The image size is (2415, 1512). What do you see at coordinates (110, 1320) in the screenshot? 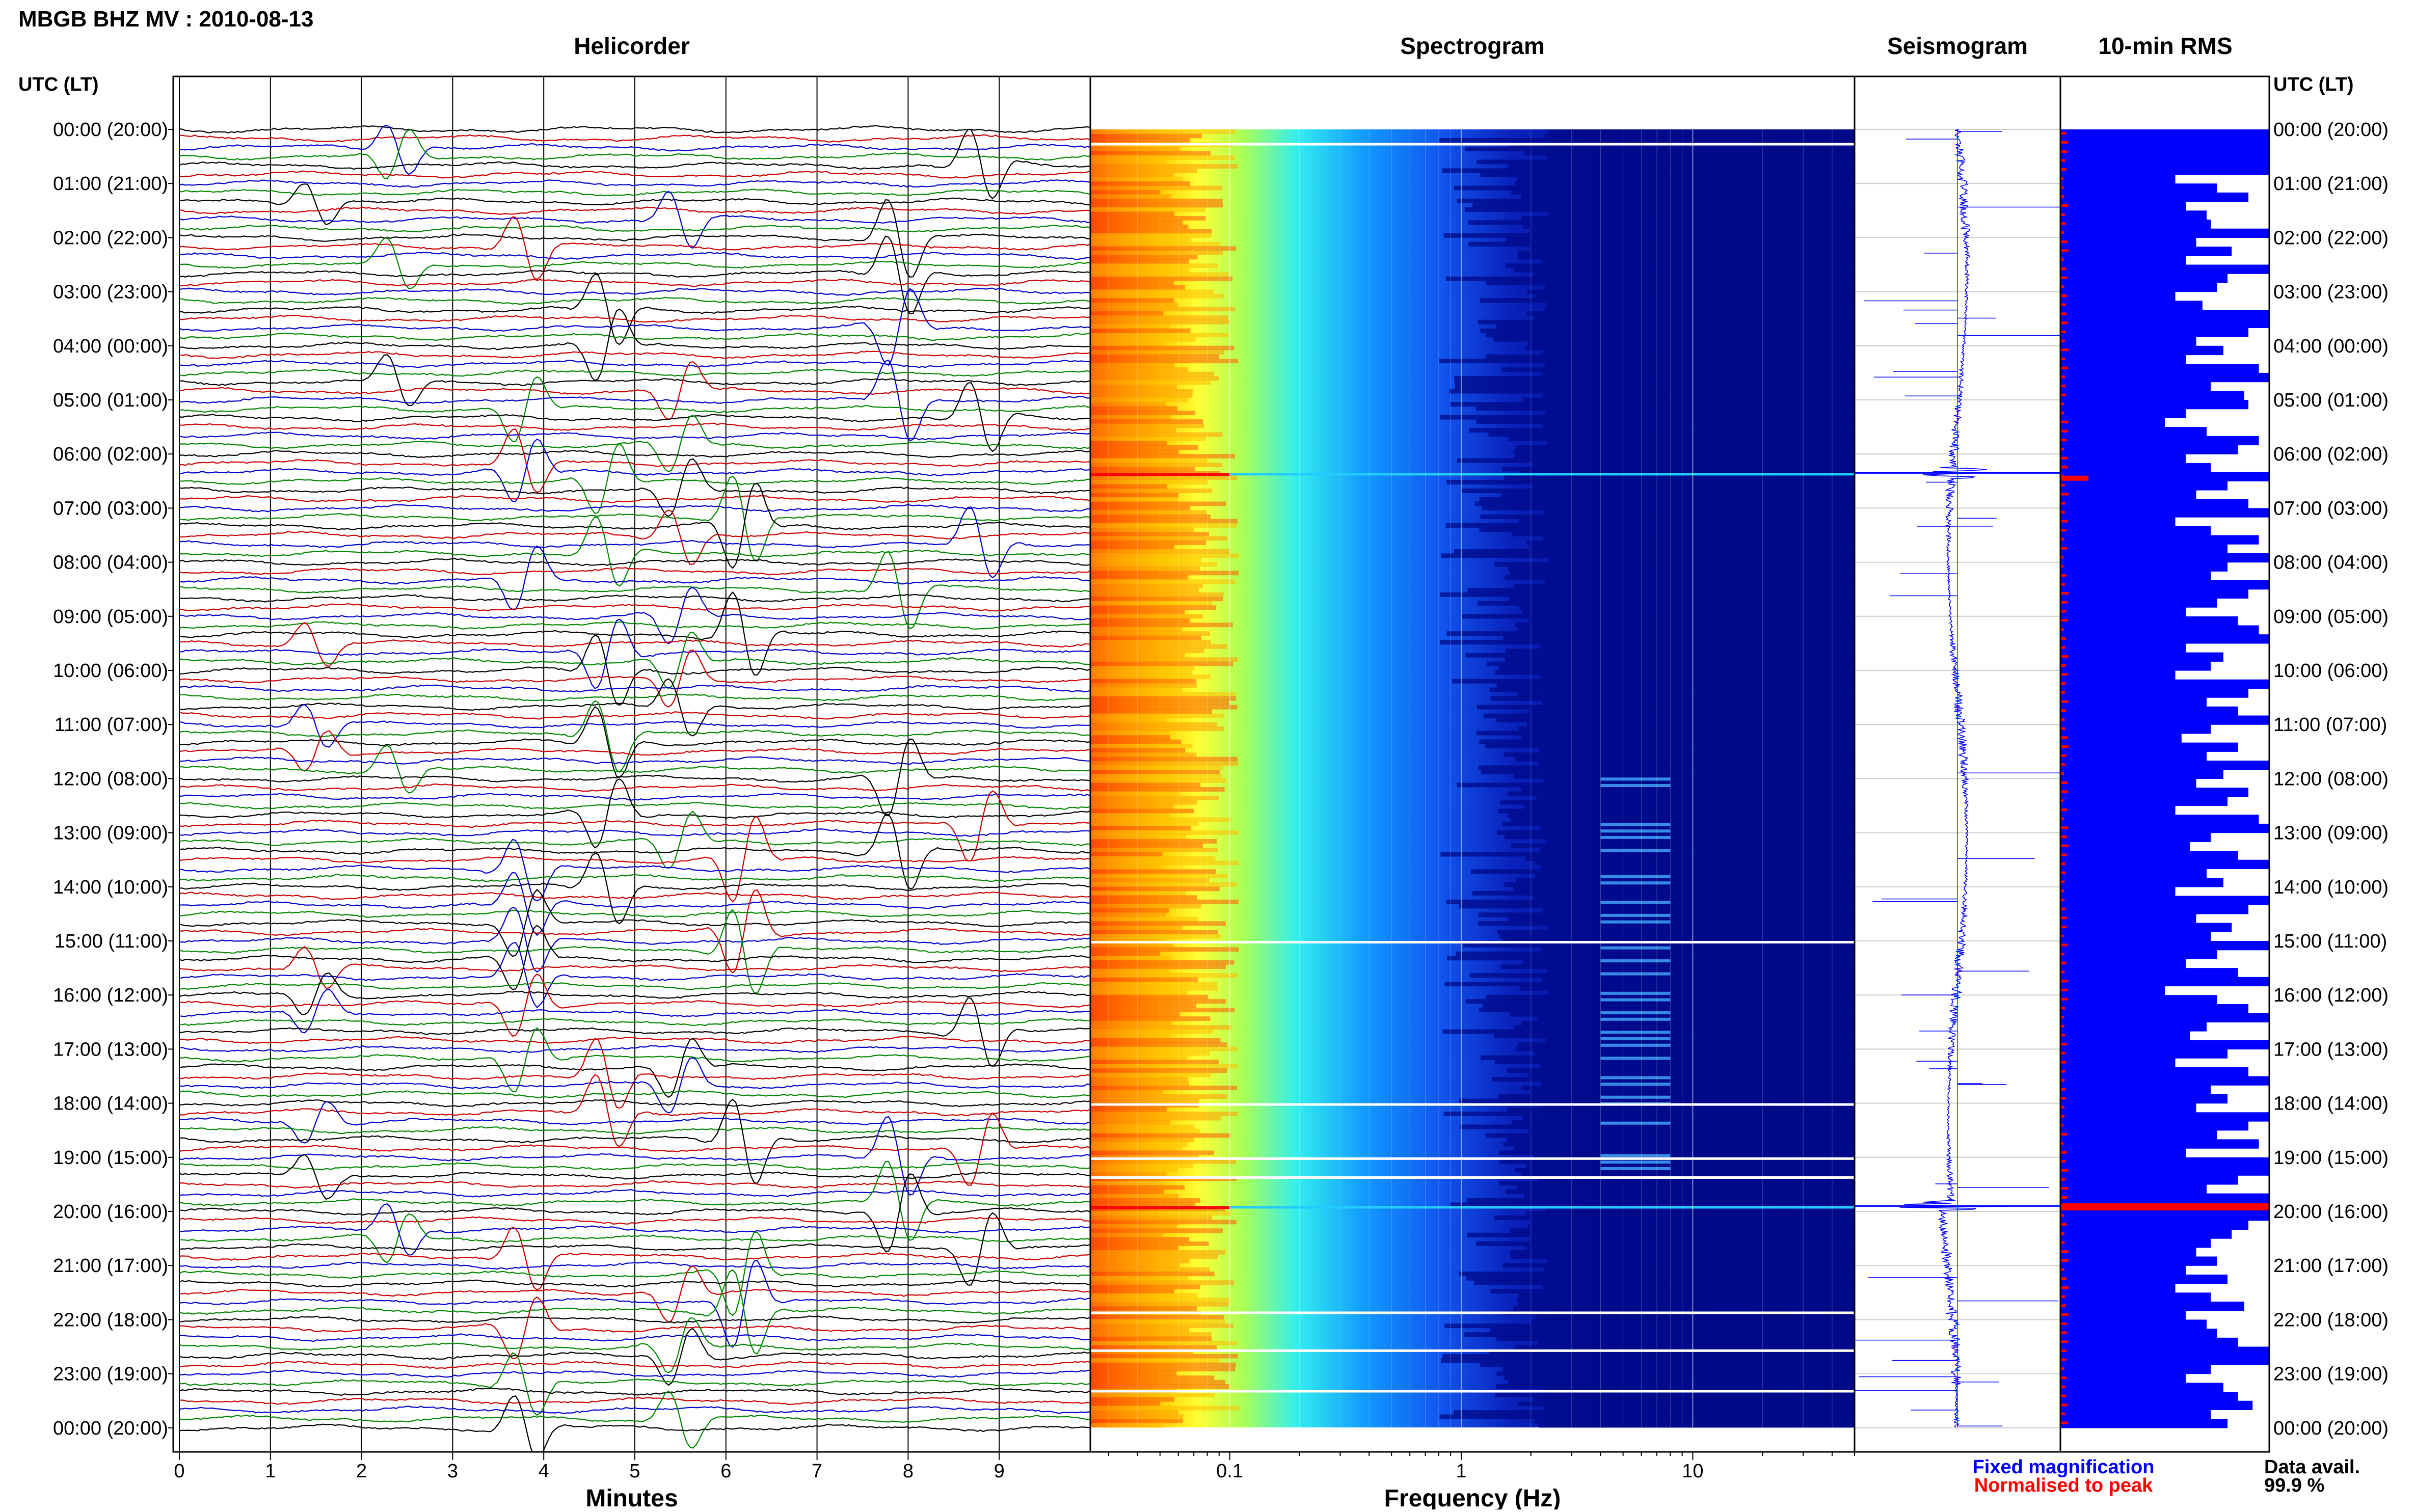
I see `y-tick-label-left: 22:00 (18:00)` at bounding box center [110, 1320].